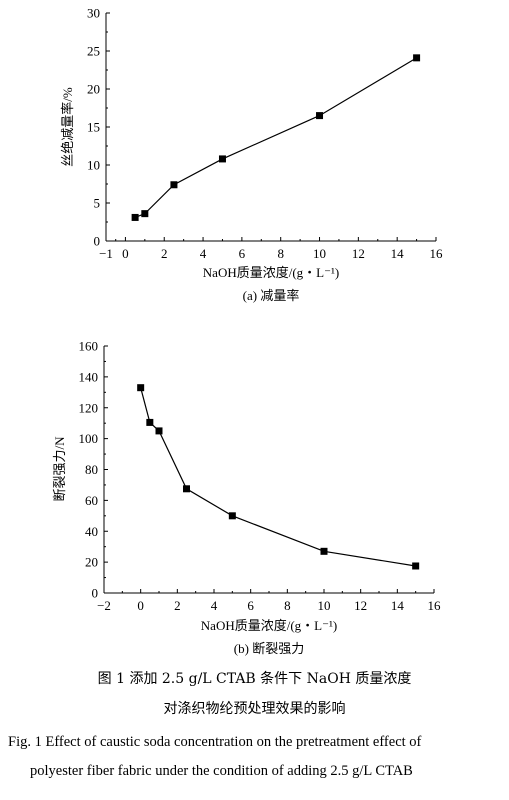 This screenshot has width=509, height=800. What do you see at coordinates (91, 500) in the screenshot?
I see `chart-b-y-tick-label: 60` at bounding box center [91, 500].